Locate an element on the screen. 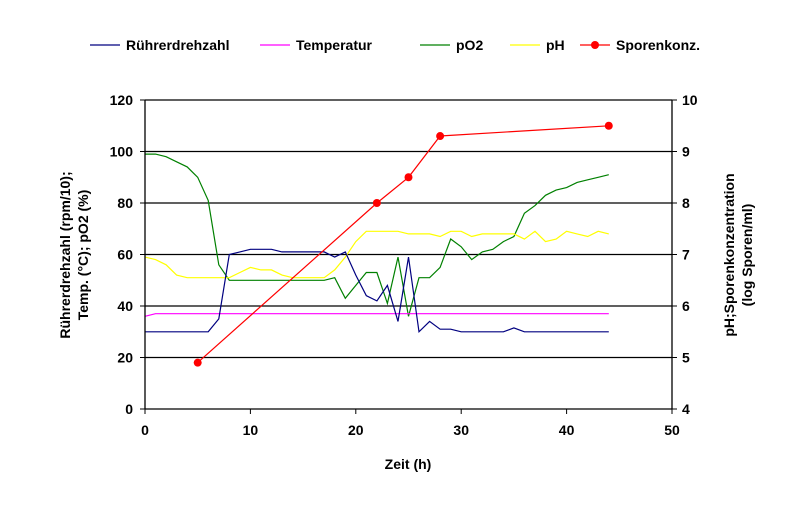 The width and height of the screenshot is (786, 518). legend-label: pH is located at coordinates (555, 45).